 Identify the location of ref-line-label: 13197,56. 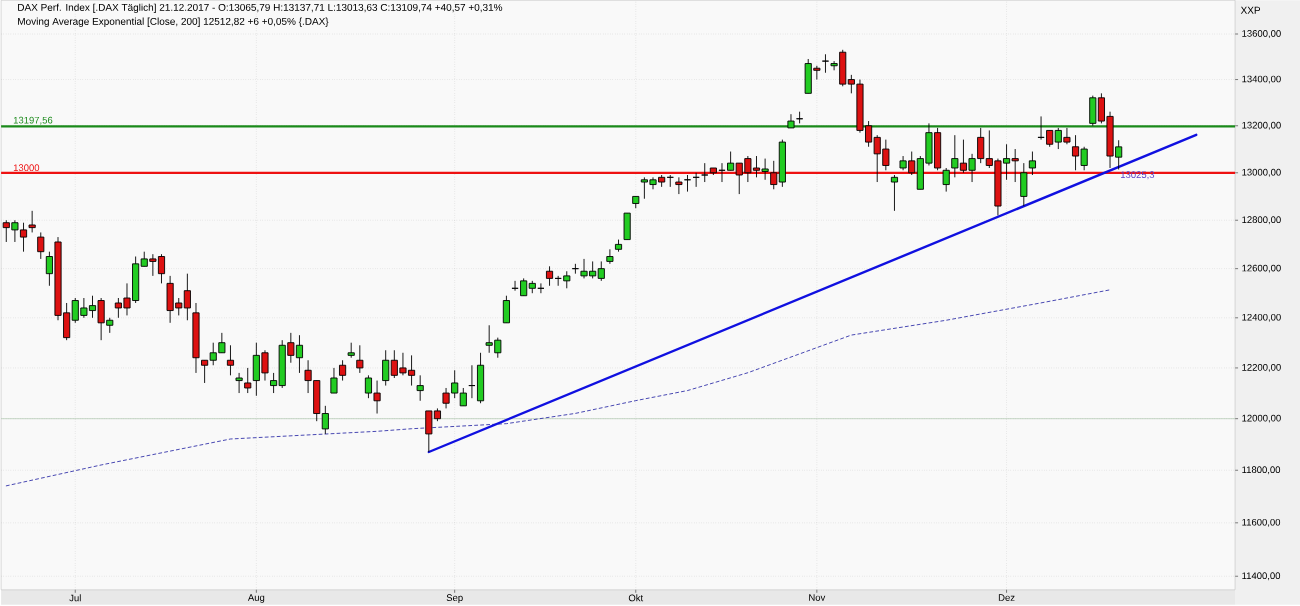
(33, 120).